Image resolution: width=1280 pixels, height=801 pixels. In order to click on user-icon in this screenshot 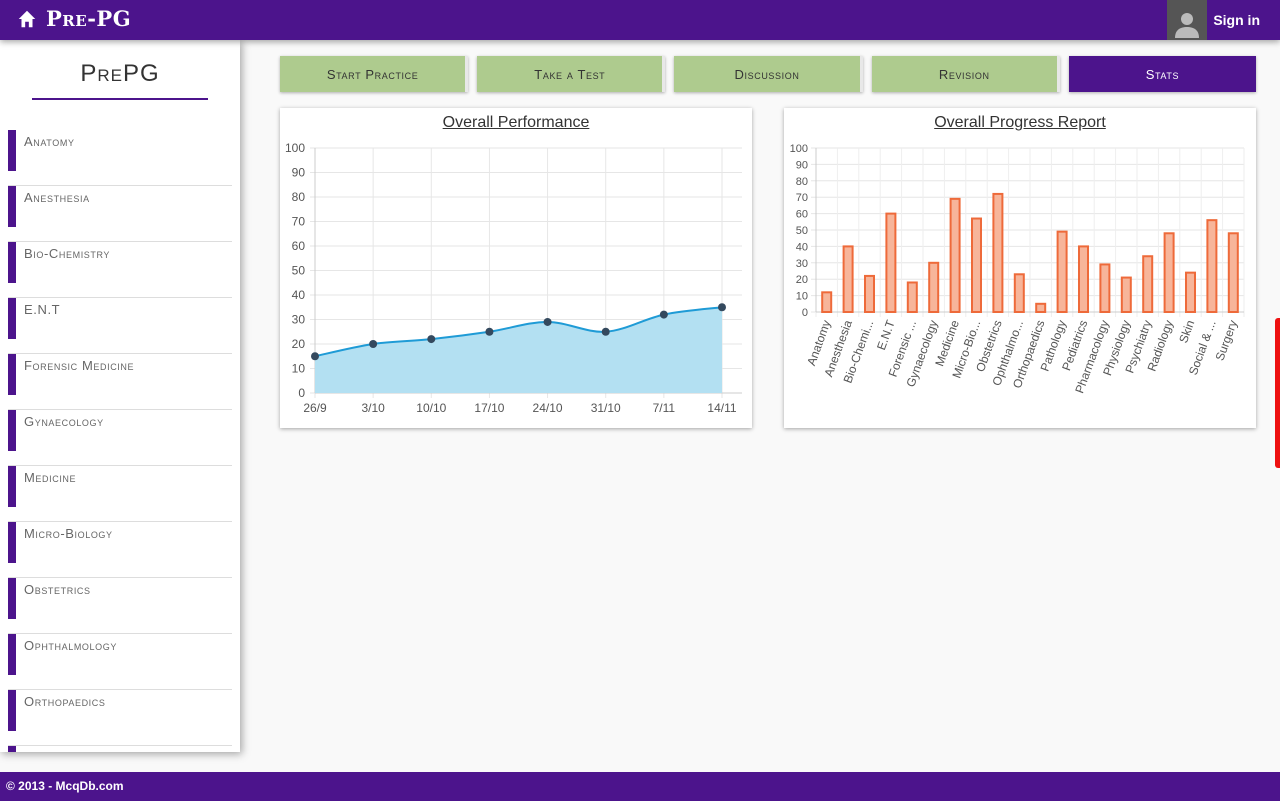, I will do `click(1187, 25)`.